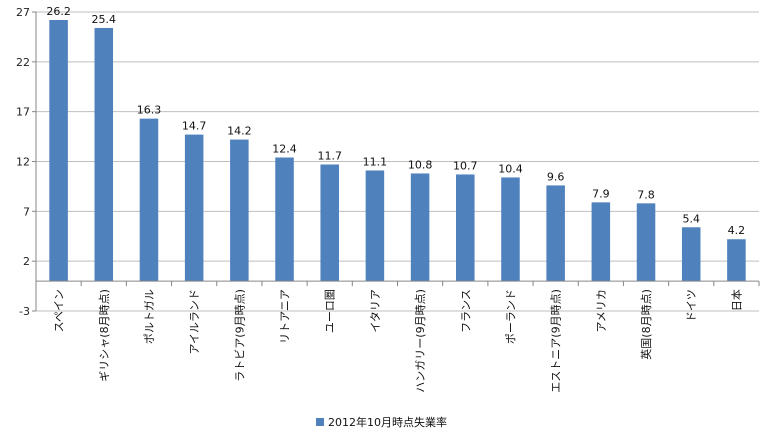 This screenshot has width=766, height=436. Describe the element at coordinates (420, 164) in the screenshot. I see `data-label: 10.8` at that location.